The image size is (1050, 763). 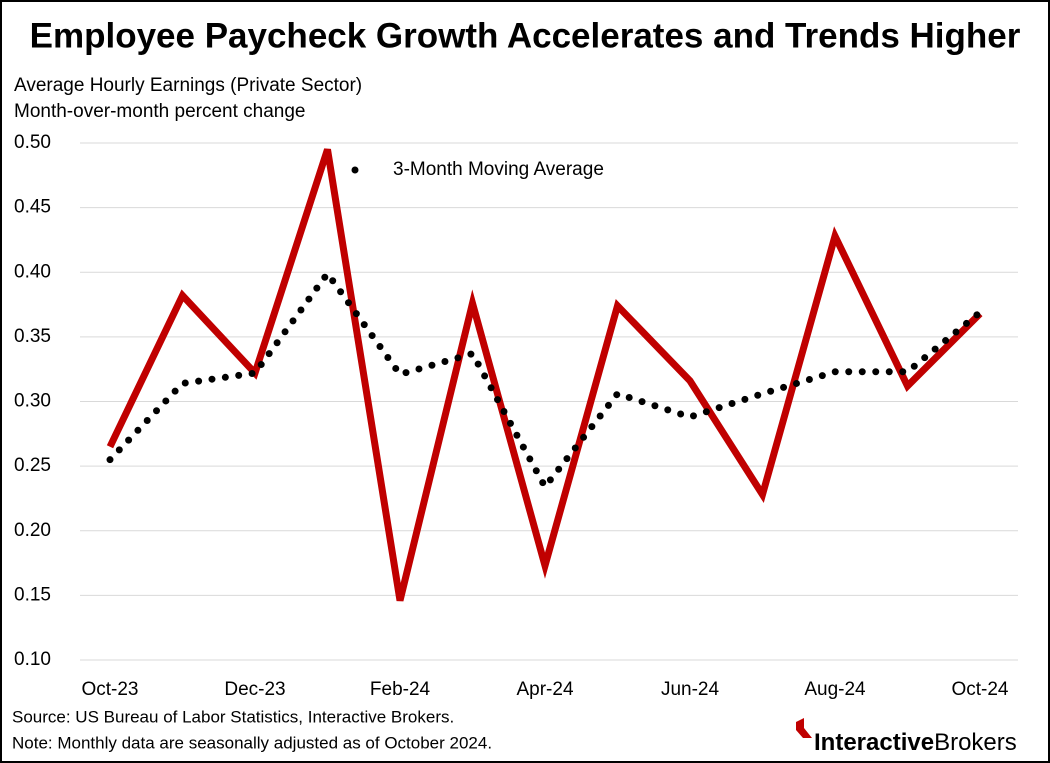 What do you see at coordinates (188, 85) in the screenshot?
I see `subtitle: Average Hourly Earnings (Private Sector)` at bounding box center [188, 85].